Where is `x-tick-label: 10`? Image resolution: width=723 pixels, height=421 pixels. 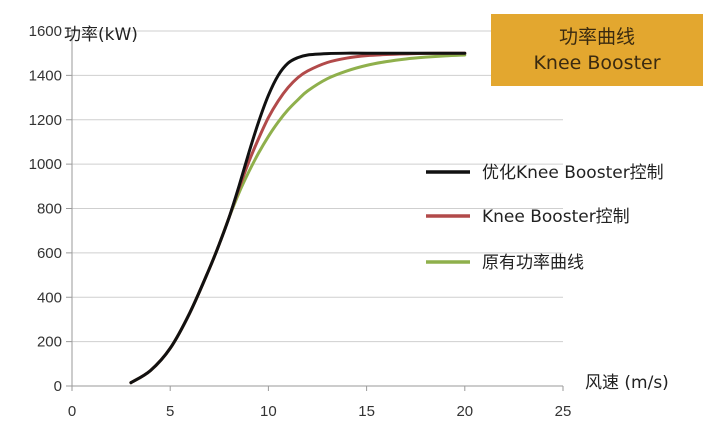
x-tick-label: 10 is located at coordinates (268, 411).